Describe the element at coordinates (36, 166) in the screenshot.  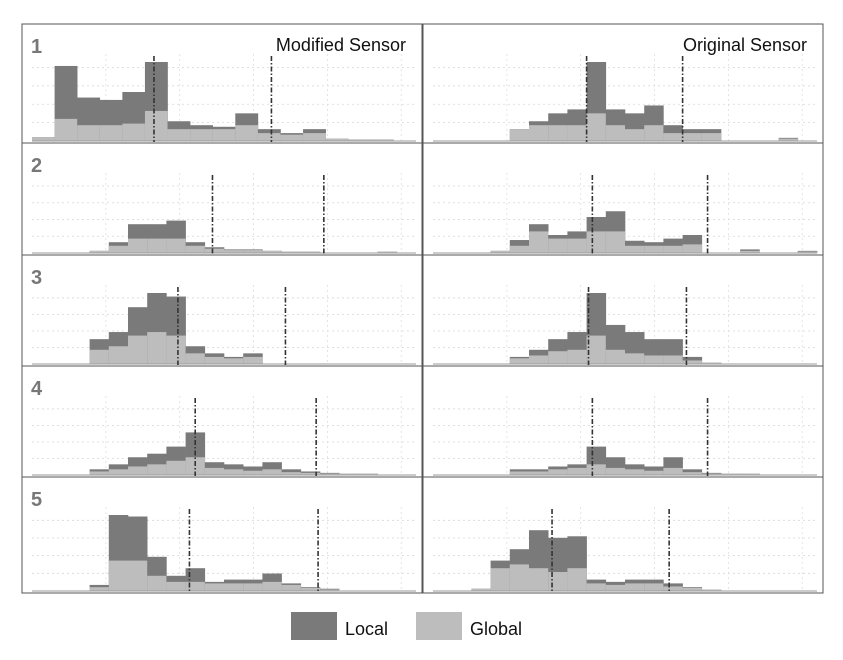
I see `row-label: 2` at that location.